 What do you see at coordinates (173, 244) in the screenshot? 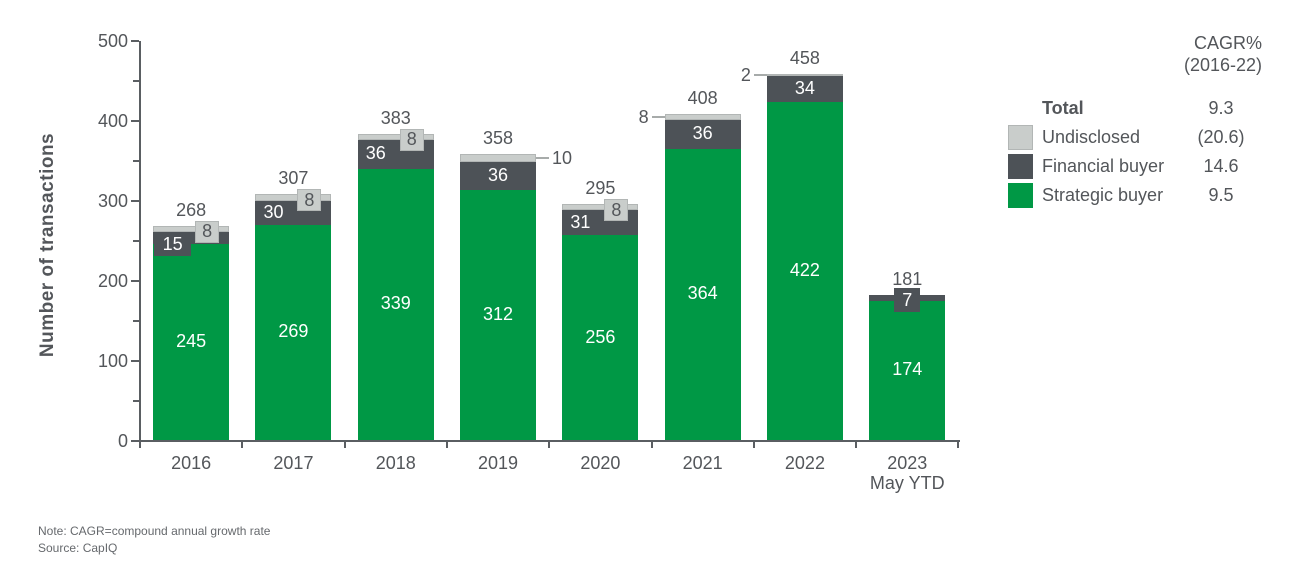
I see `financial-value-label-2016: 15` at bounding box center [173, 244].